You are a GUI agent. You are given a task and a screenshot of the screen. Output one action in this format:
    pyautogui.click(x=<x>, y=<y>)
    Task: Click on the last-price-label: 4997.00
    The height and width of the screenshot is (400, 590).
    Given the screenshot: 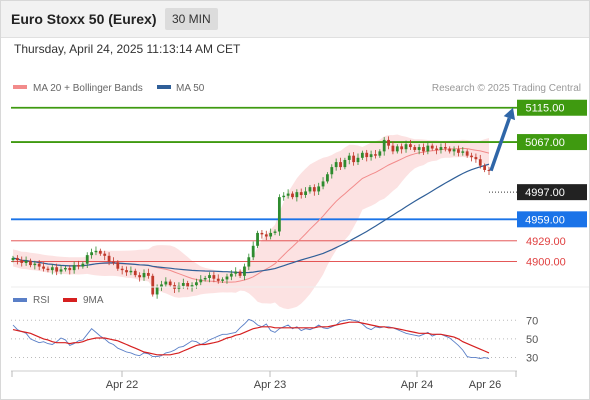 What is the action you would take?
    pyautogui.click(x=545, y=193)
    